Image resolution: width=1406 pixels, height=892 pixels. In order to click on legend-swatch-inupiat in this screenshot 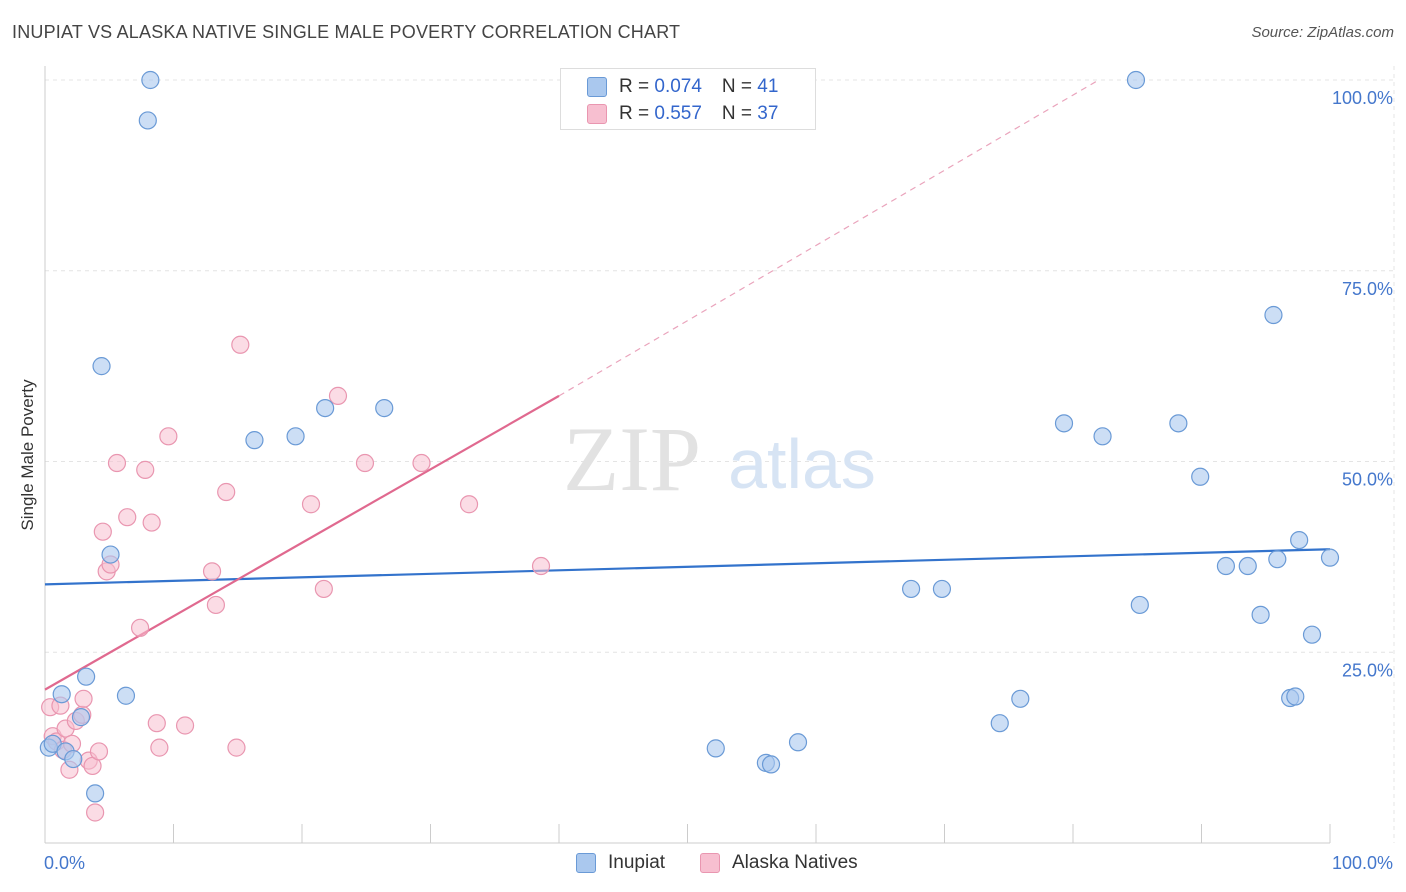, I will do `click(597, 87)`.